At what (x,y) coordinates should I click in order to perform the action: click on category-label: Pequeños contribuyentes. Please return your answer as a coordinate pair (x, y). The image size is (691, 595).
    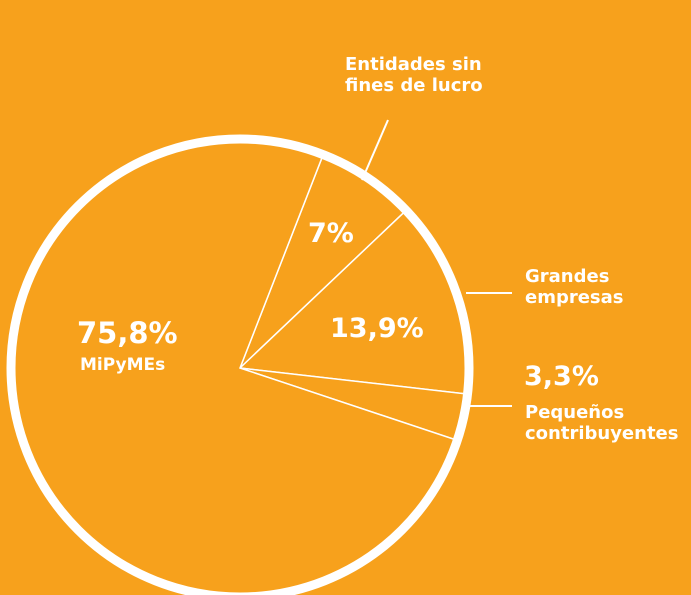
    Looking at the image, I should click on (602, 423).